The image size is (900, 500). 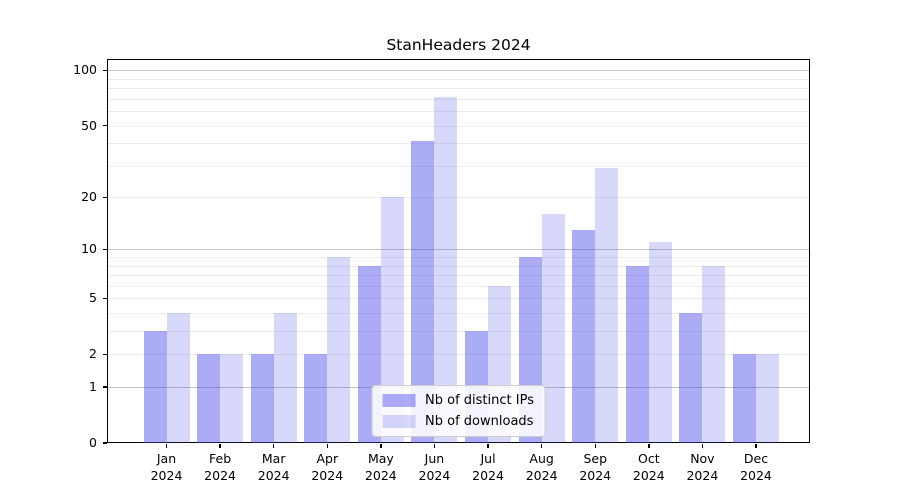 What do you see at coordinates (553, 328) in the screenshot?
I see `bar-downloads-aug` at bounding box center [553, 328].